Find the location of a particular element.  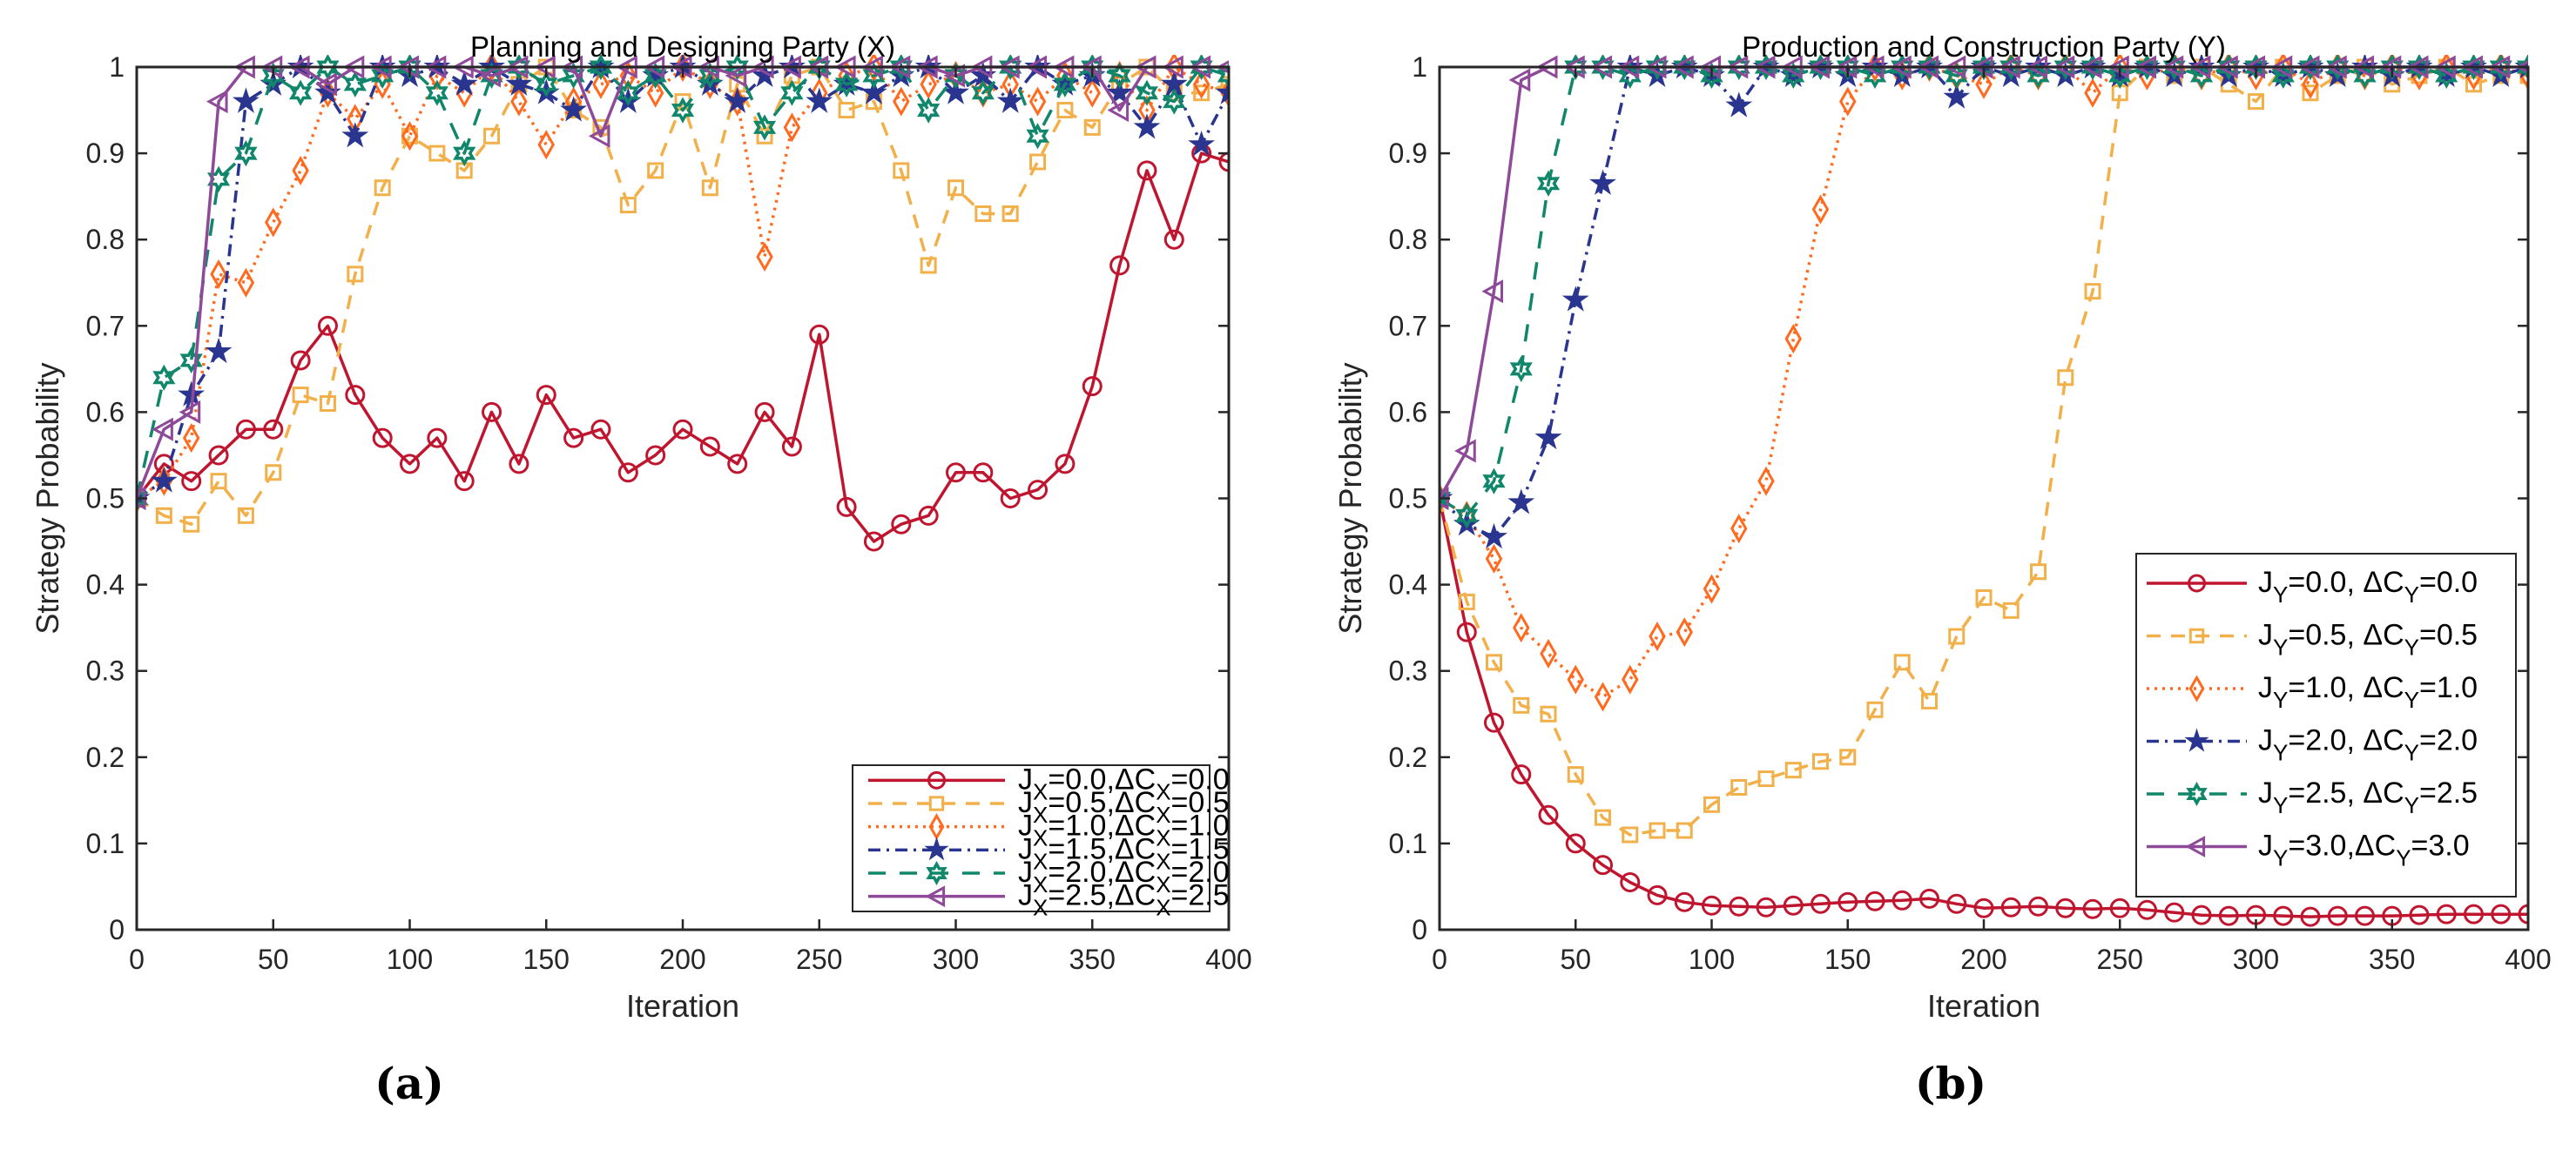

legend-dc-value: =0.5 is located at coordinates (1200, 802).